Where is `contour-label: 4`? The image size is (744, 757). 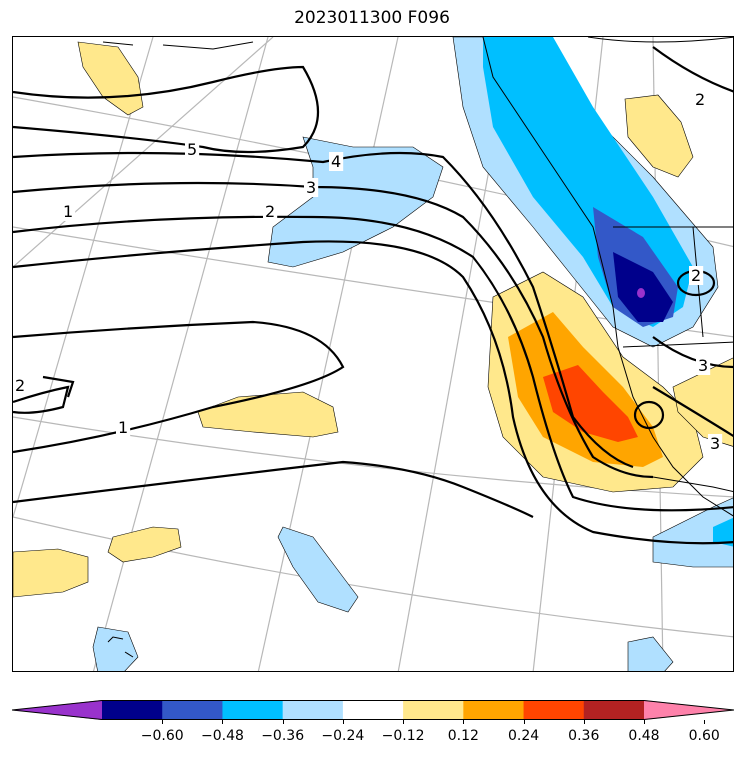
contour-label: 4 is located at coordinates (336, 161).